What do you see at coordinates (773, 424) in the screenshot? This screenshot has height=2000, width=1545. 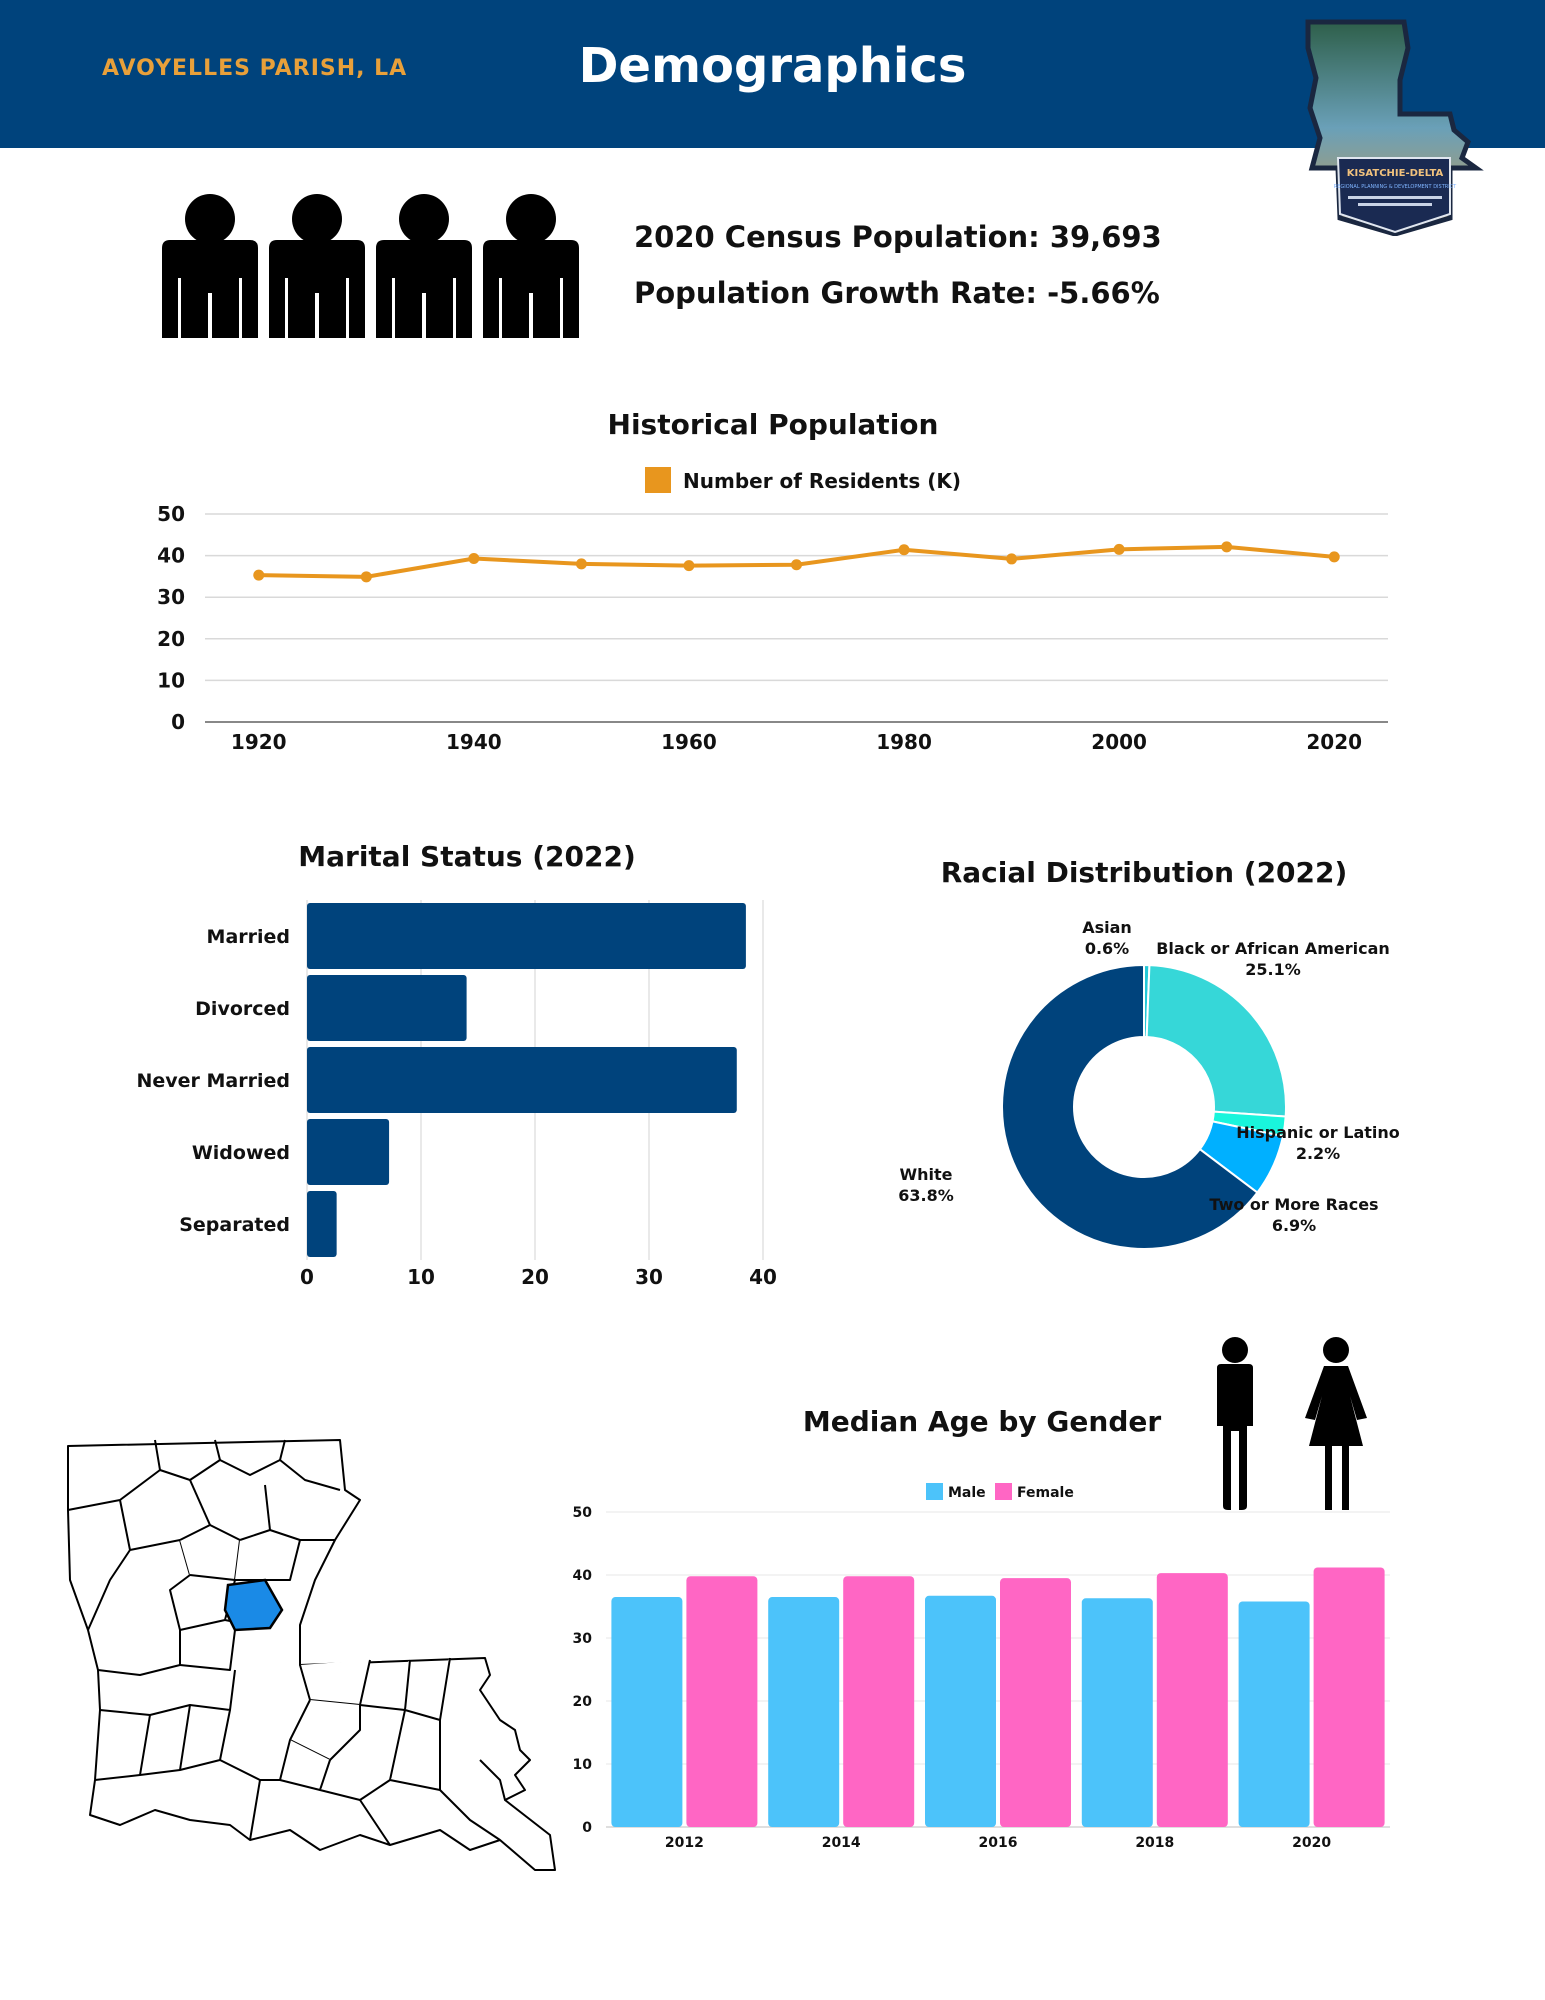 I see `chart-title: Historical Population` at bounding box center [773, 424].